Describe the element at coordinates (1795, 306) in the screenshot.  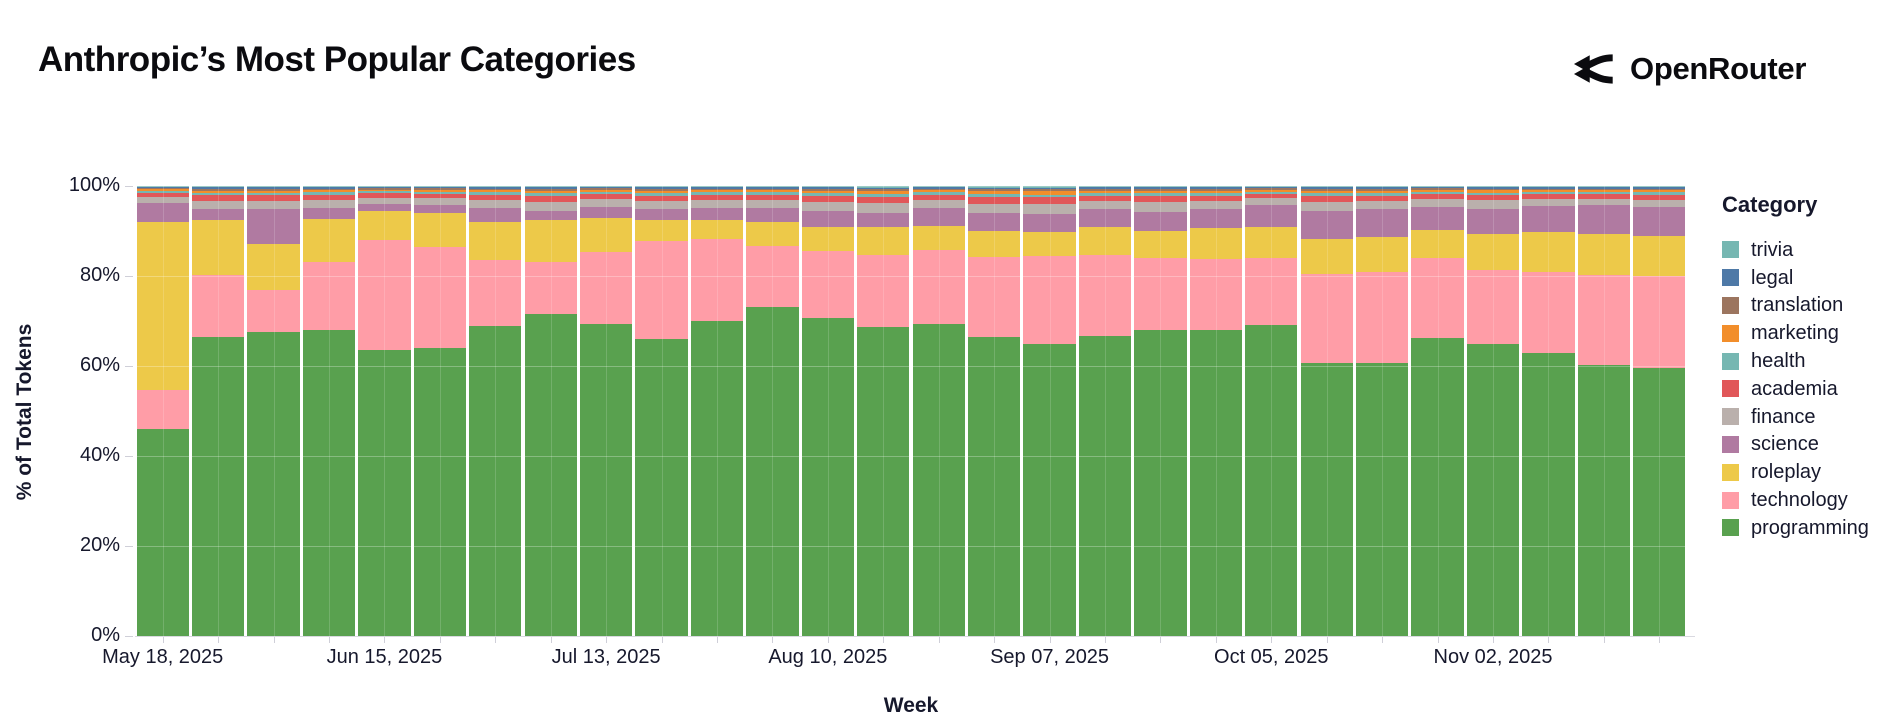
I see `legend-item-translation: translation` at that location.